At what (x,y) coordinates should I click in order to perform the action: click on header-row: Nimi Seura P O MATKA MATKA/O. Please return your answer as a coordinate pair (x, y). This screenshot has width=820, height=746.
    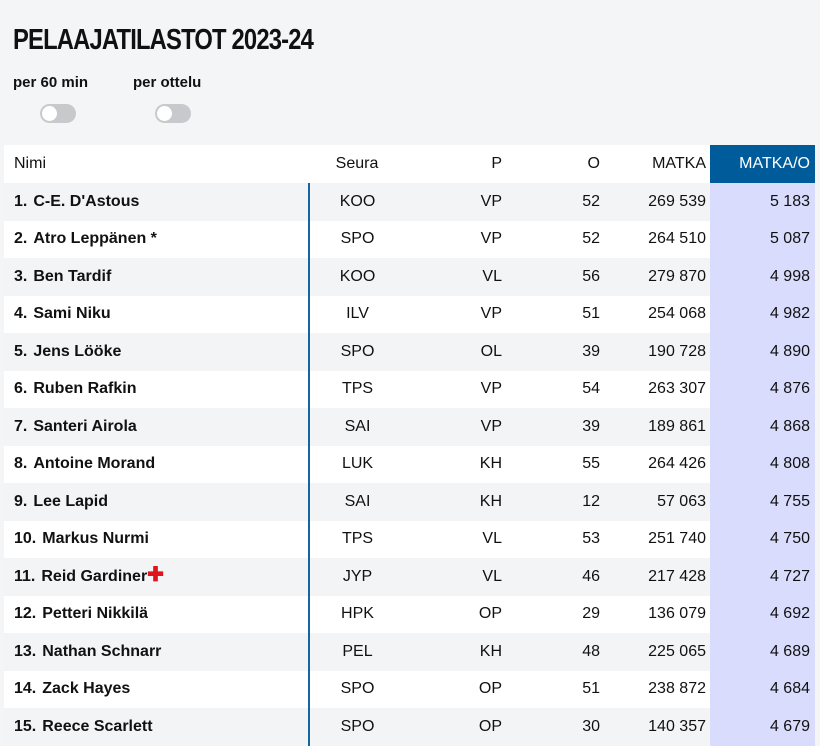
    Looking at the image, I should click on (409, 164).